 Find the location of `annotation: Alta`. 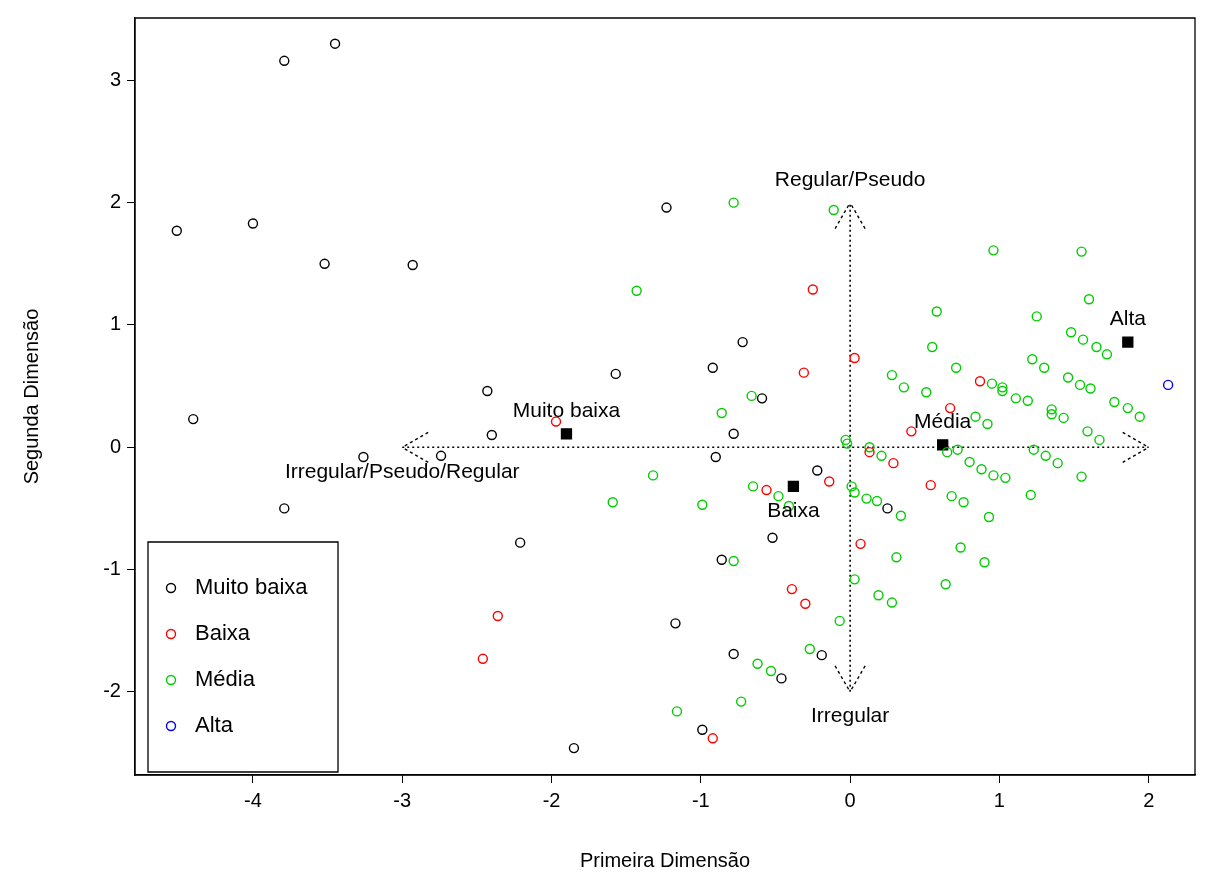

annotation: Alta is located at coordinates (1128, 318).